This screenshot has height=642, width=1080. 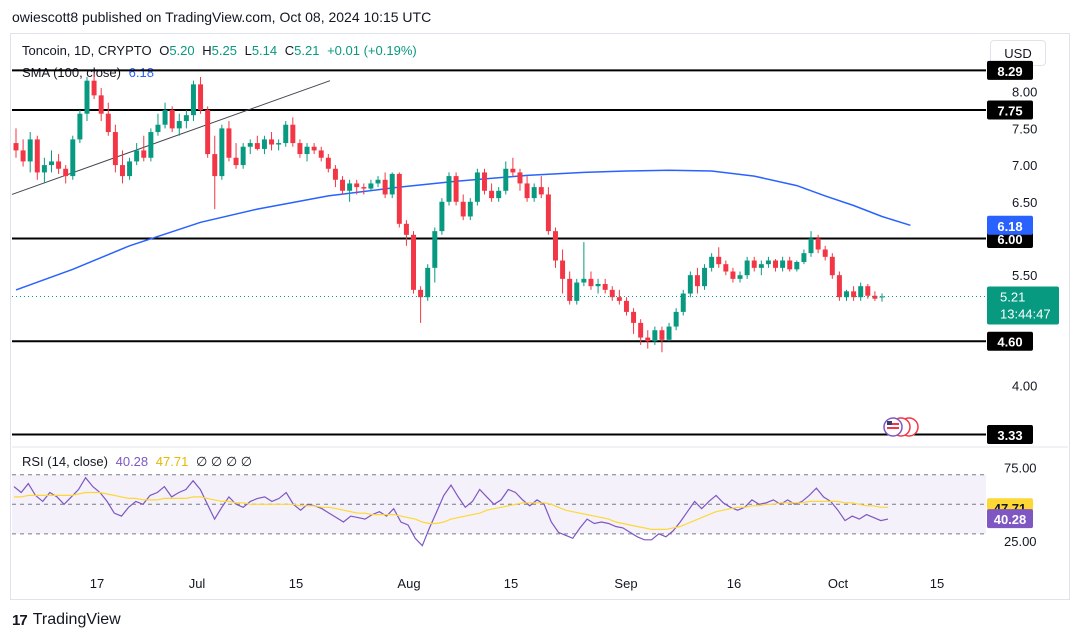 I want to click on tradingview-footer: 17 TradingView, so click(x=66, y=620).